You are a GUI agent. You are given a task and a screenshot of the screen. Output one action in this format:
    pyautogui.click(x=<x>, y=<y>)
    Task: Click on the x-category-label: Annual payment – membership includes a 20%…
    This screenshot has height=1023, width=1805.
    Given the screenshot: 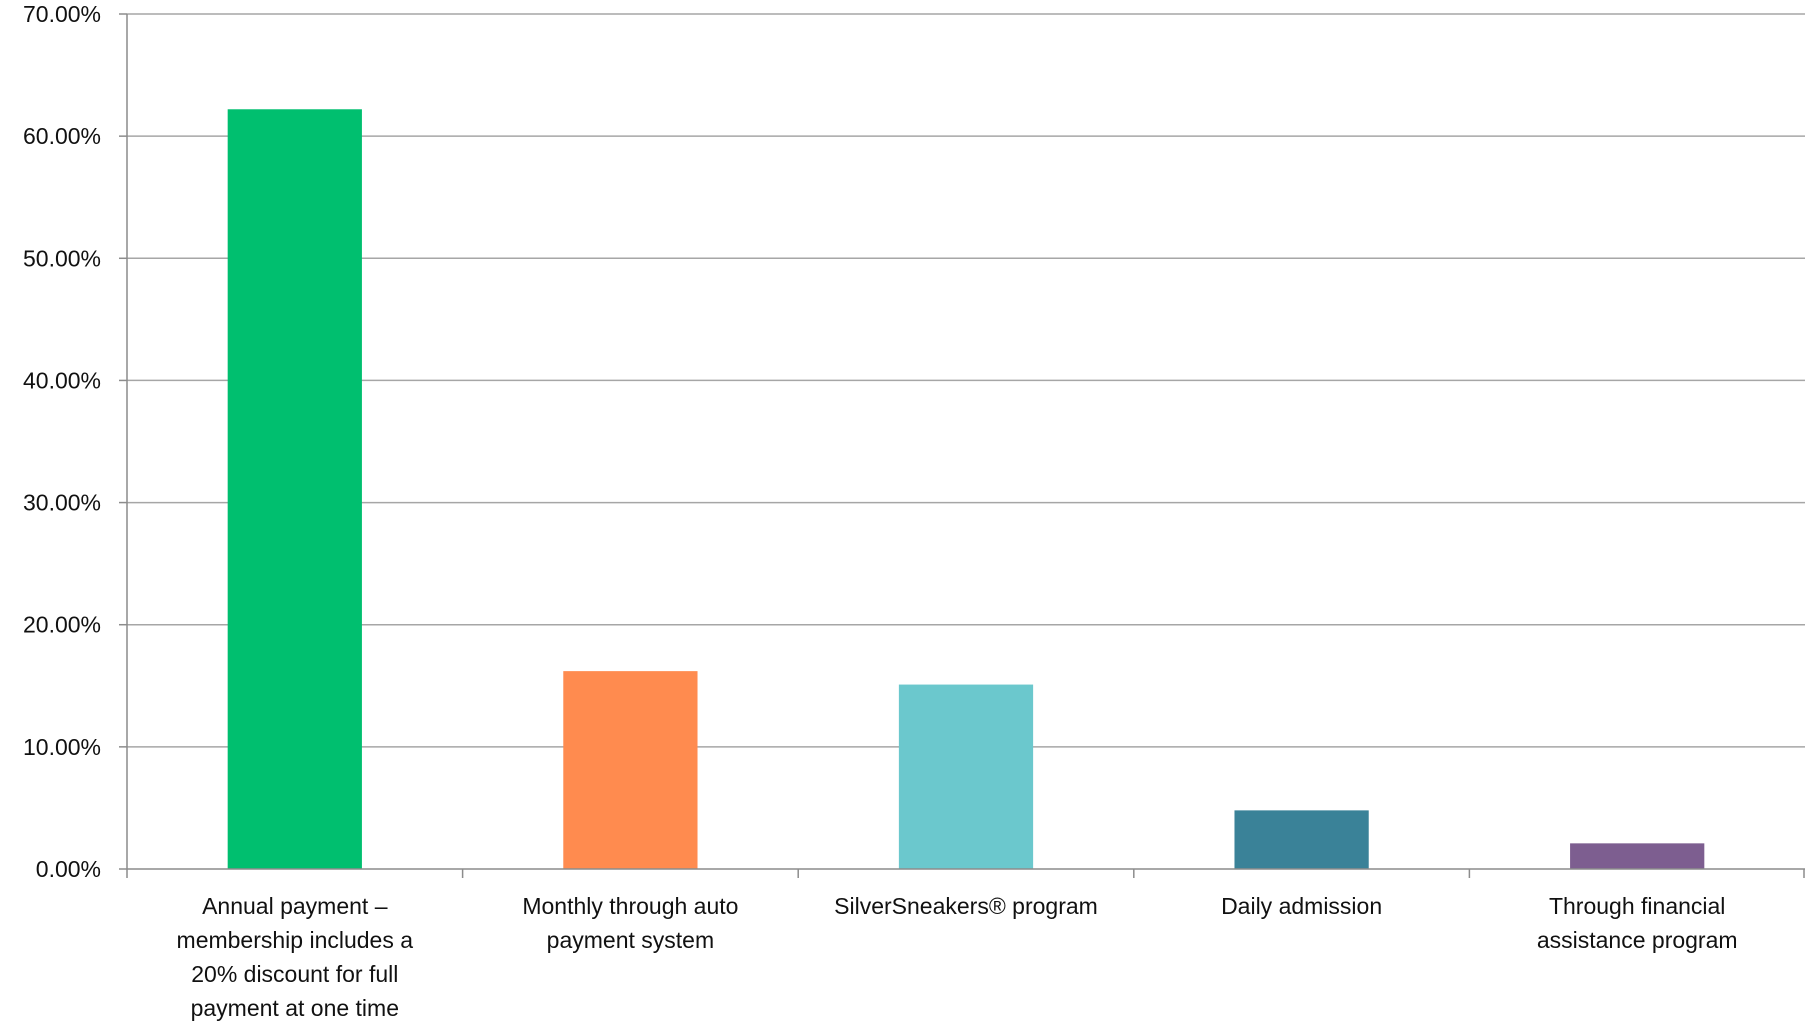 What is the action you would take?
    pyautogui.click(x=295, y=957)
    